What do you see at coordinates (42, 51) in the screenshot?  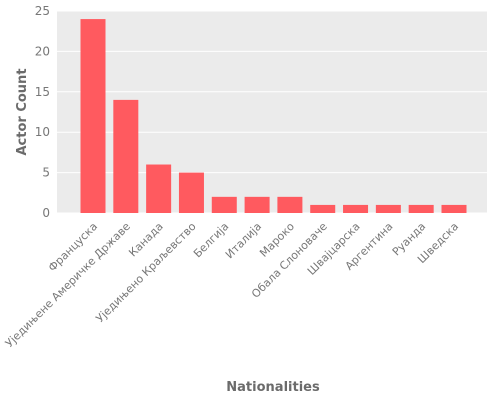 I see `y-tick-label-4: 20` at bounding box center [42, 51].